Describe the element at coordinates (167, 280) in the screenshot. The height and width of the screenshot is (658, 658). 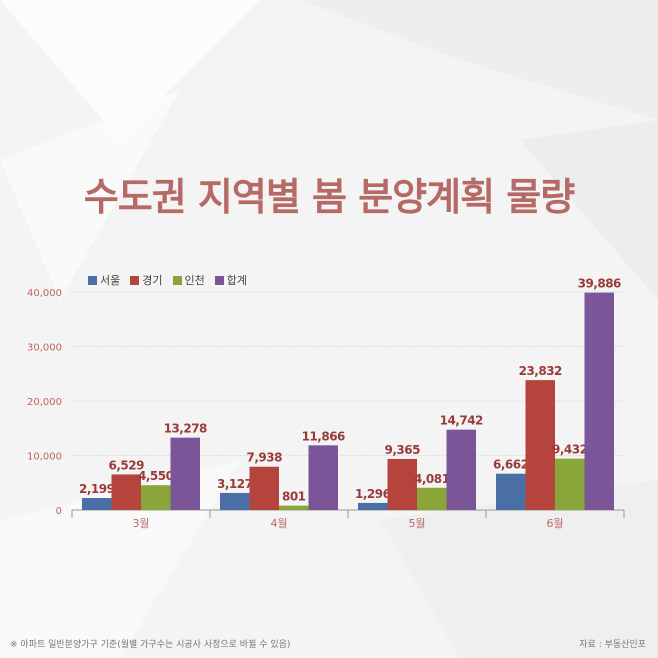
I see `chart-legend: 서울 경기 인천 합계` at that location.